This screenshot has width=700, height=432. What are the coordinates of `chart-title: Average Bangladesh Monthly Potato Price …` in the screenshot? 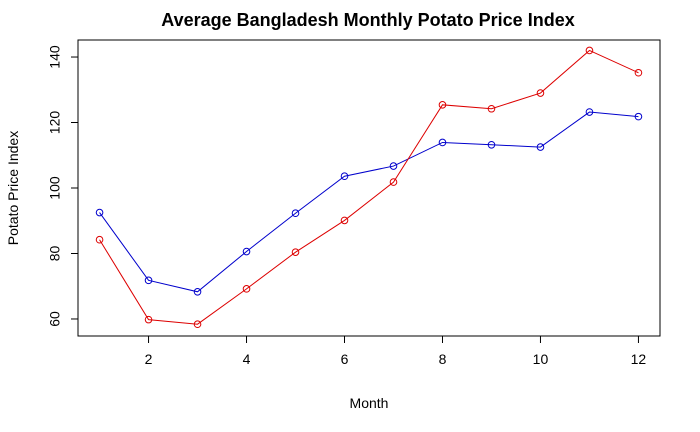 It's located at (367, 20).